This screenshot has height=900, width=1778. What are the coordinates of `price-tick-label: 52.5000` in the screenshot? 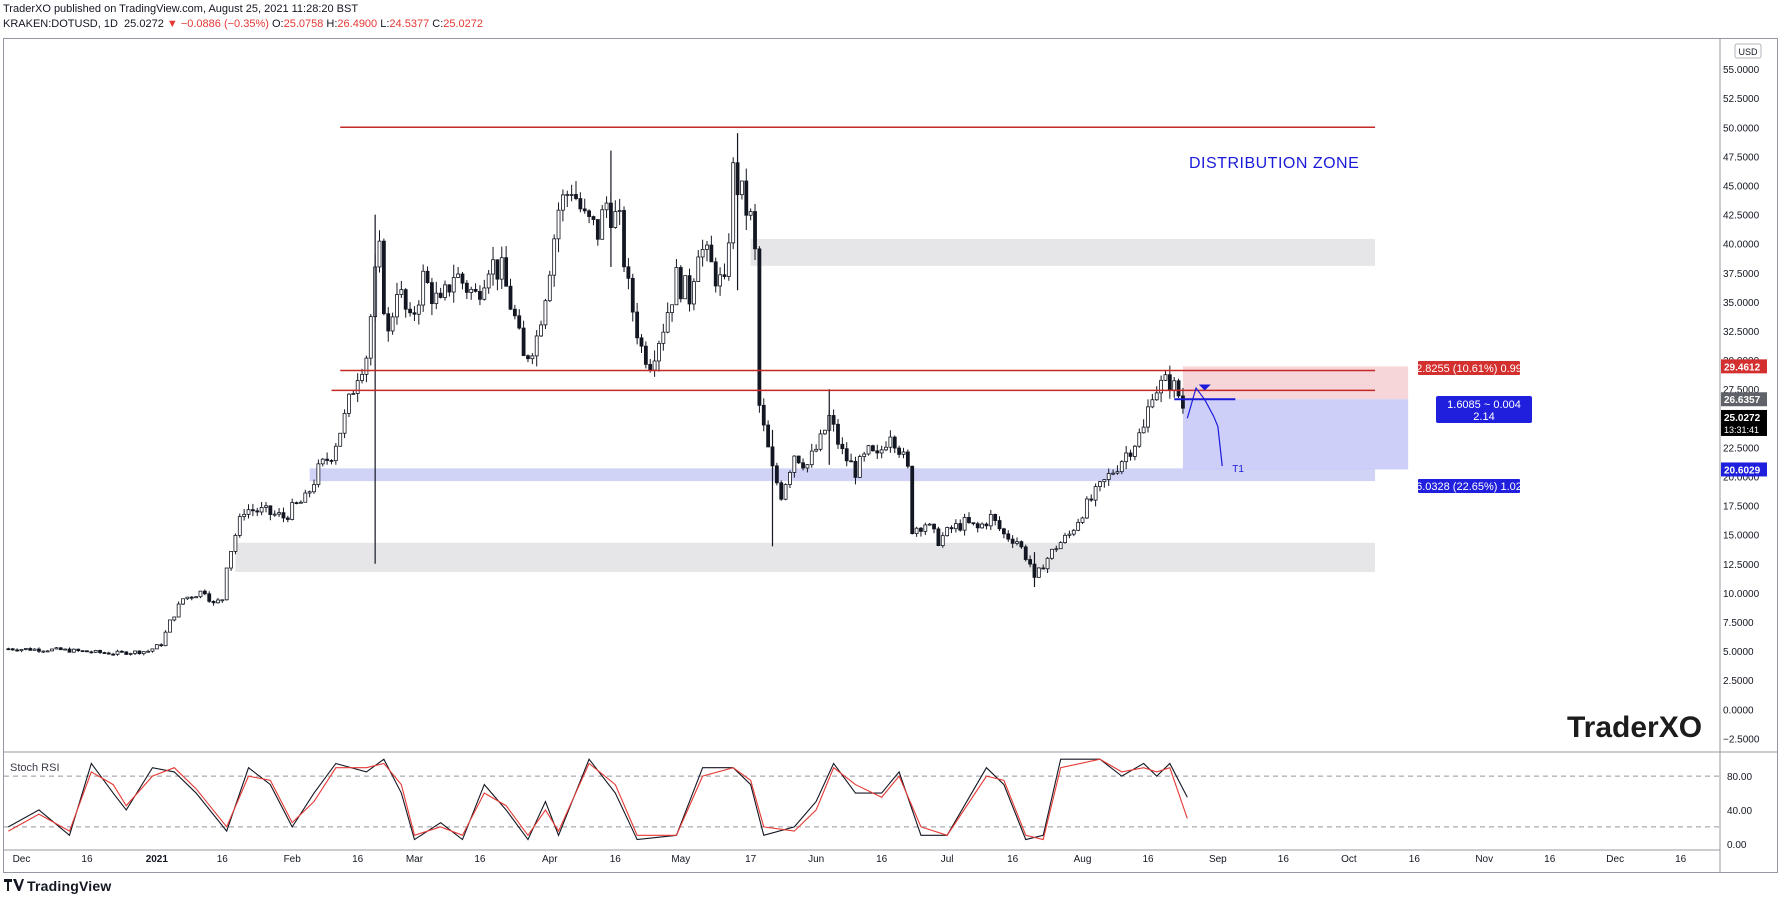 It's located at (1741, 99).